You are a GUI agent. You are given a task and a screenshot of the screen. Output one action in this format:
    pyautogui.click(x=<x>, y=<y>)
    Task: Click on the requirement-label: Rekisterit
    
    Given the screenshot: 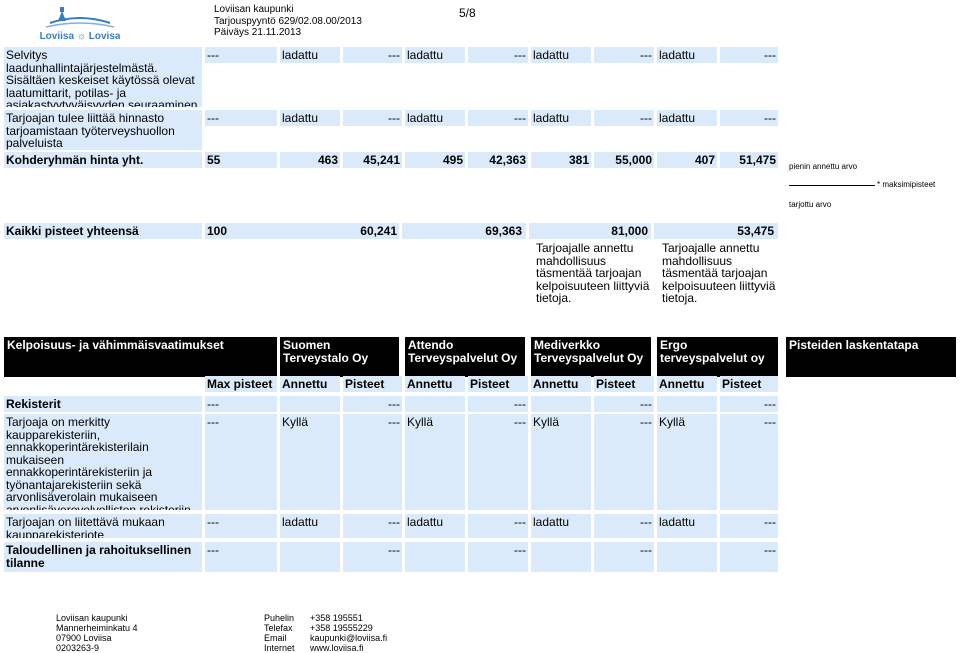 What is the action you would take?
    pyautogui.click(x=103, y=404)
    